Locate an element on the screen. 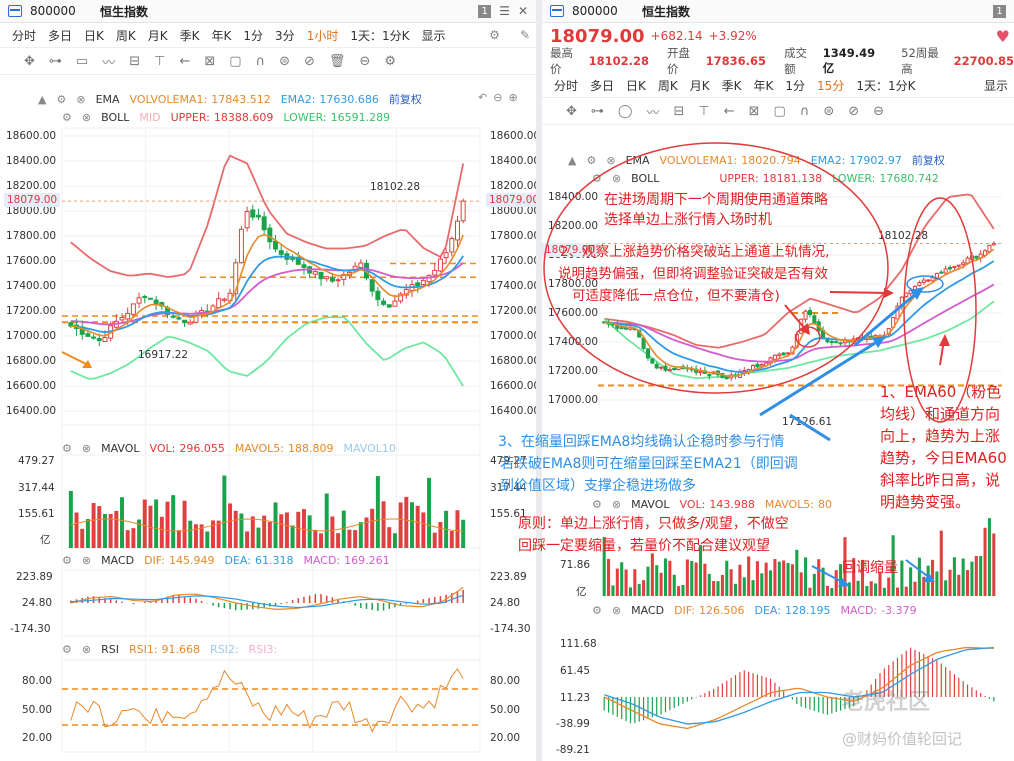 This screenshot has width=1014, height=761. heart-icon: ♥ is located at coordinates (1002, 36).